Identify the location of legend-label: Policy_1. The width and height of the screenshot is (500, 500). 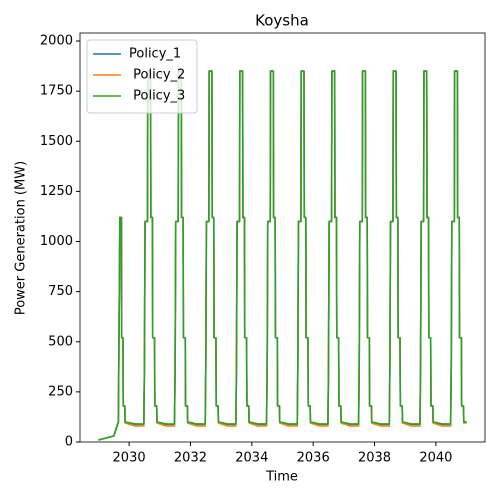
(155, 54).